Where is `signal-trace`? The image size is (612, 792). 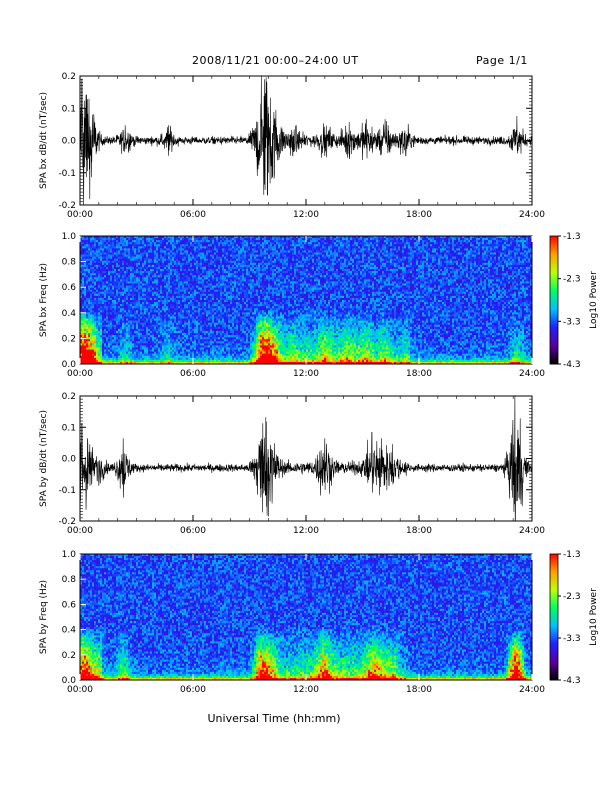
signal-trace is located at coordinates (306, 140).